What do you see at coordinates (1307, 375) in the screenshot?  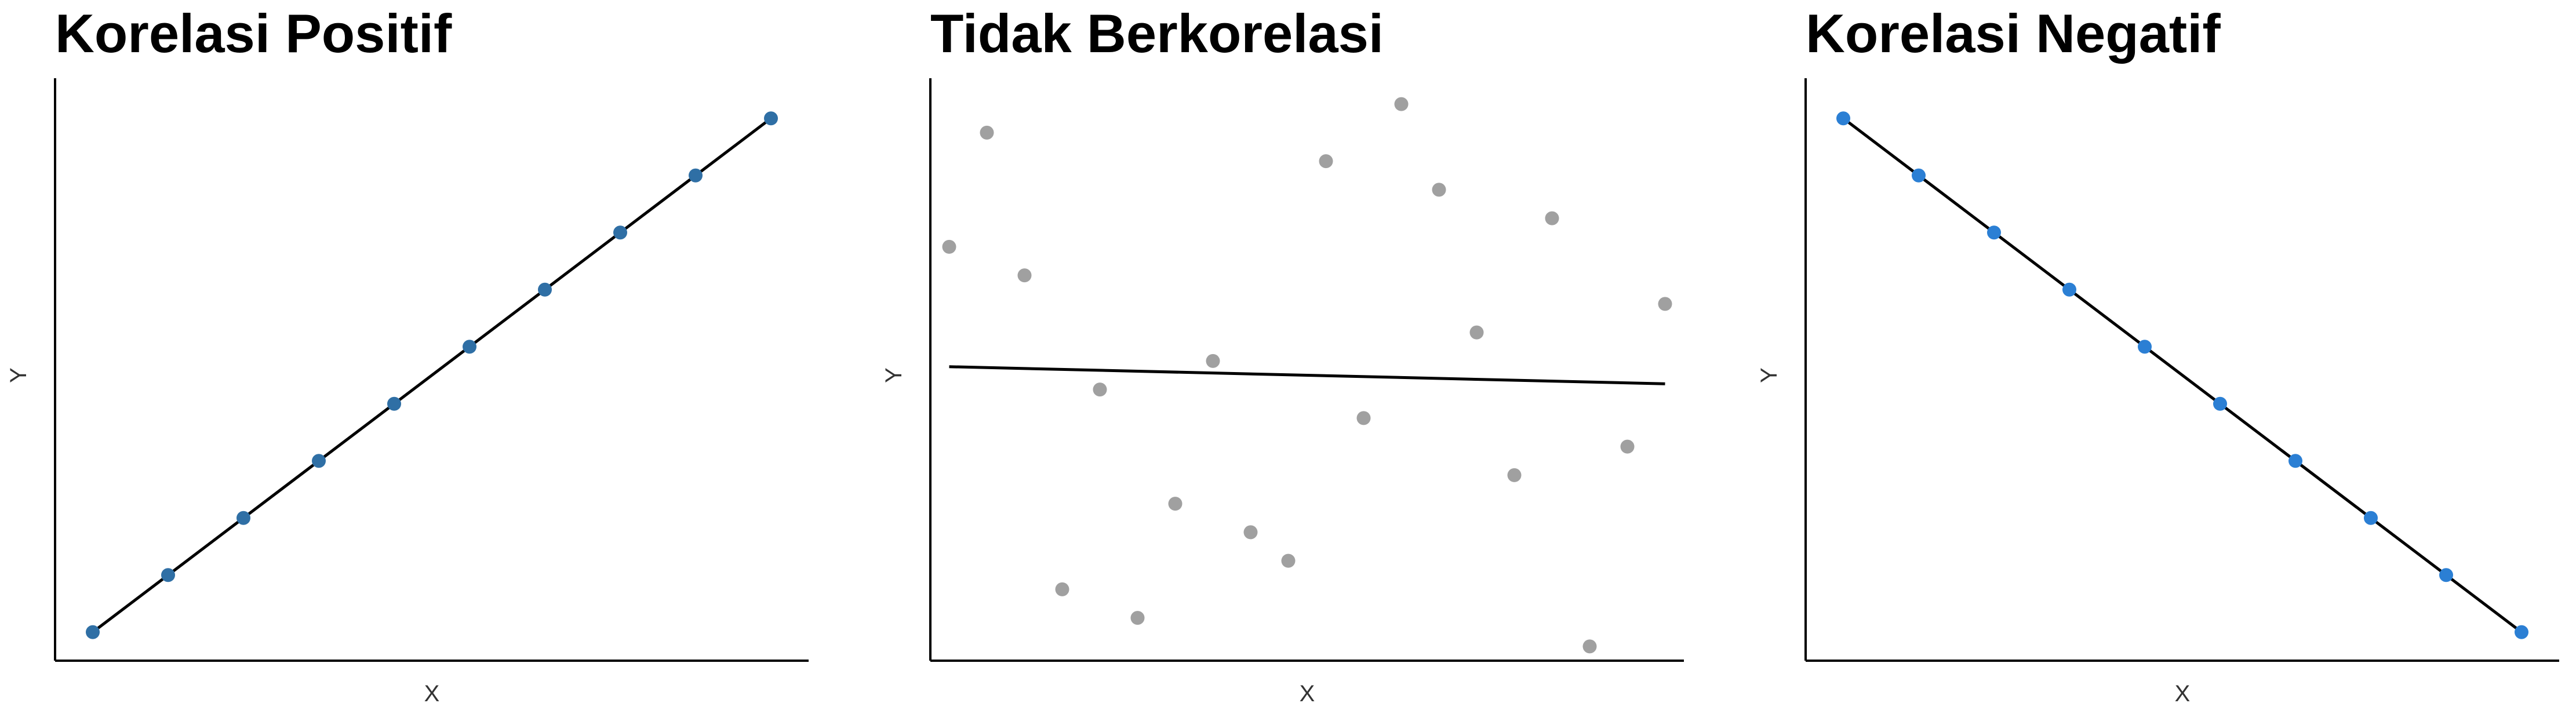 I see `trend-line` at bounding box center [1307, 375].